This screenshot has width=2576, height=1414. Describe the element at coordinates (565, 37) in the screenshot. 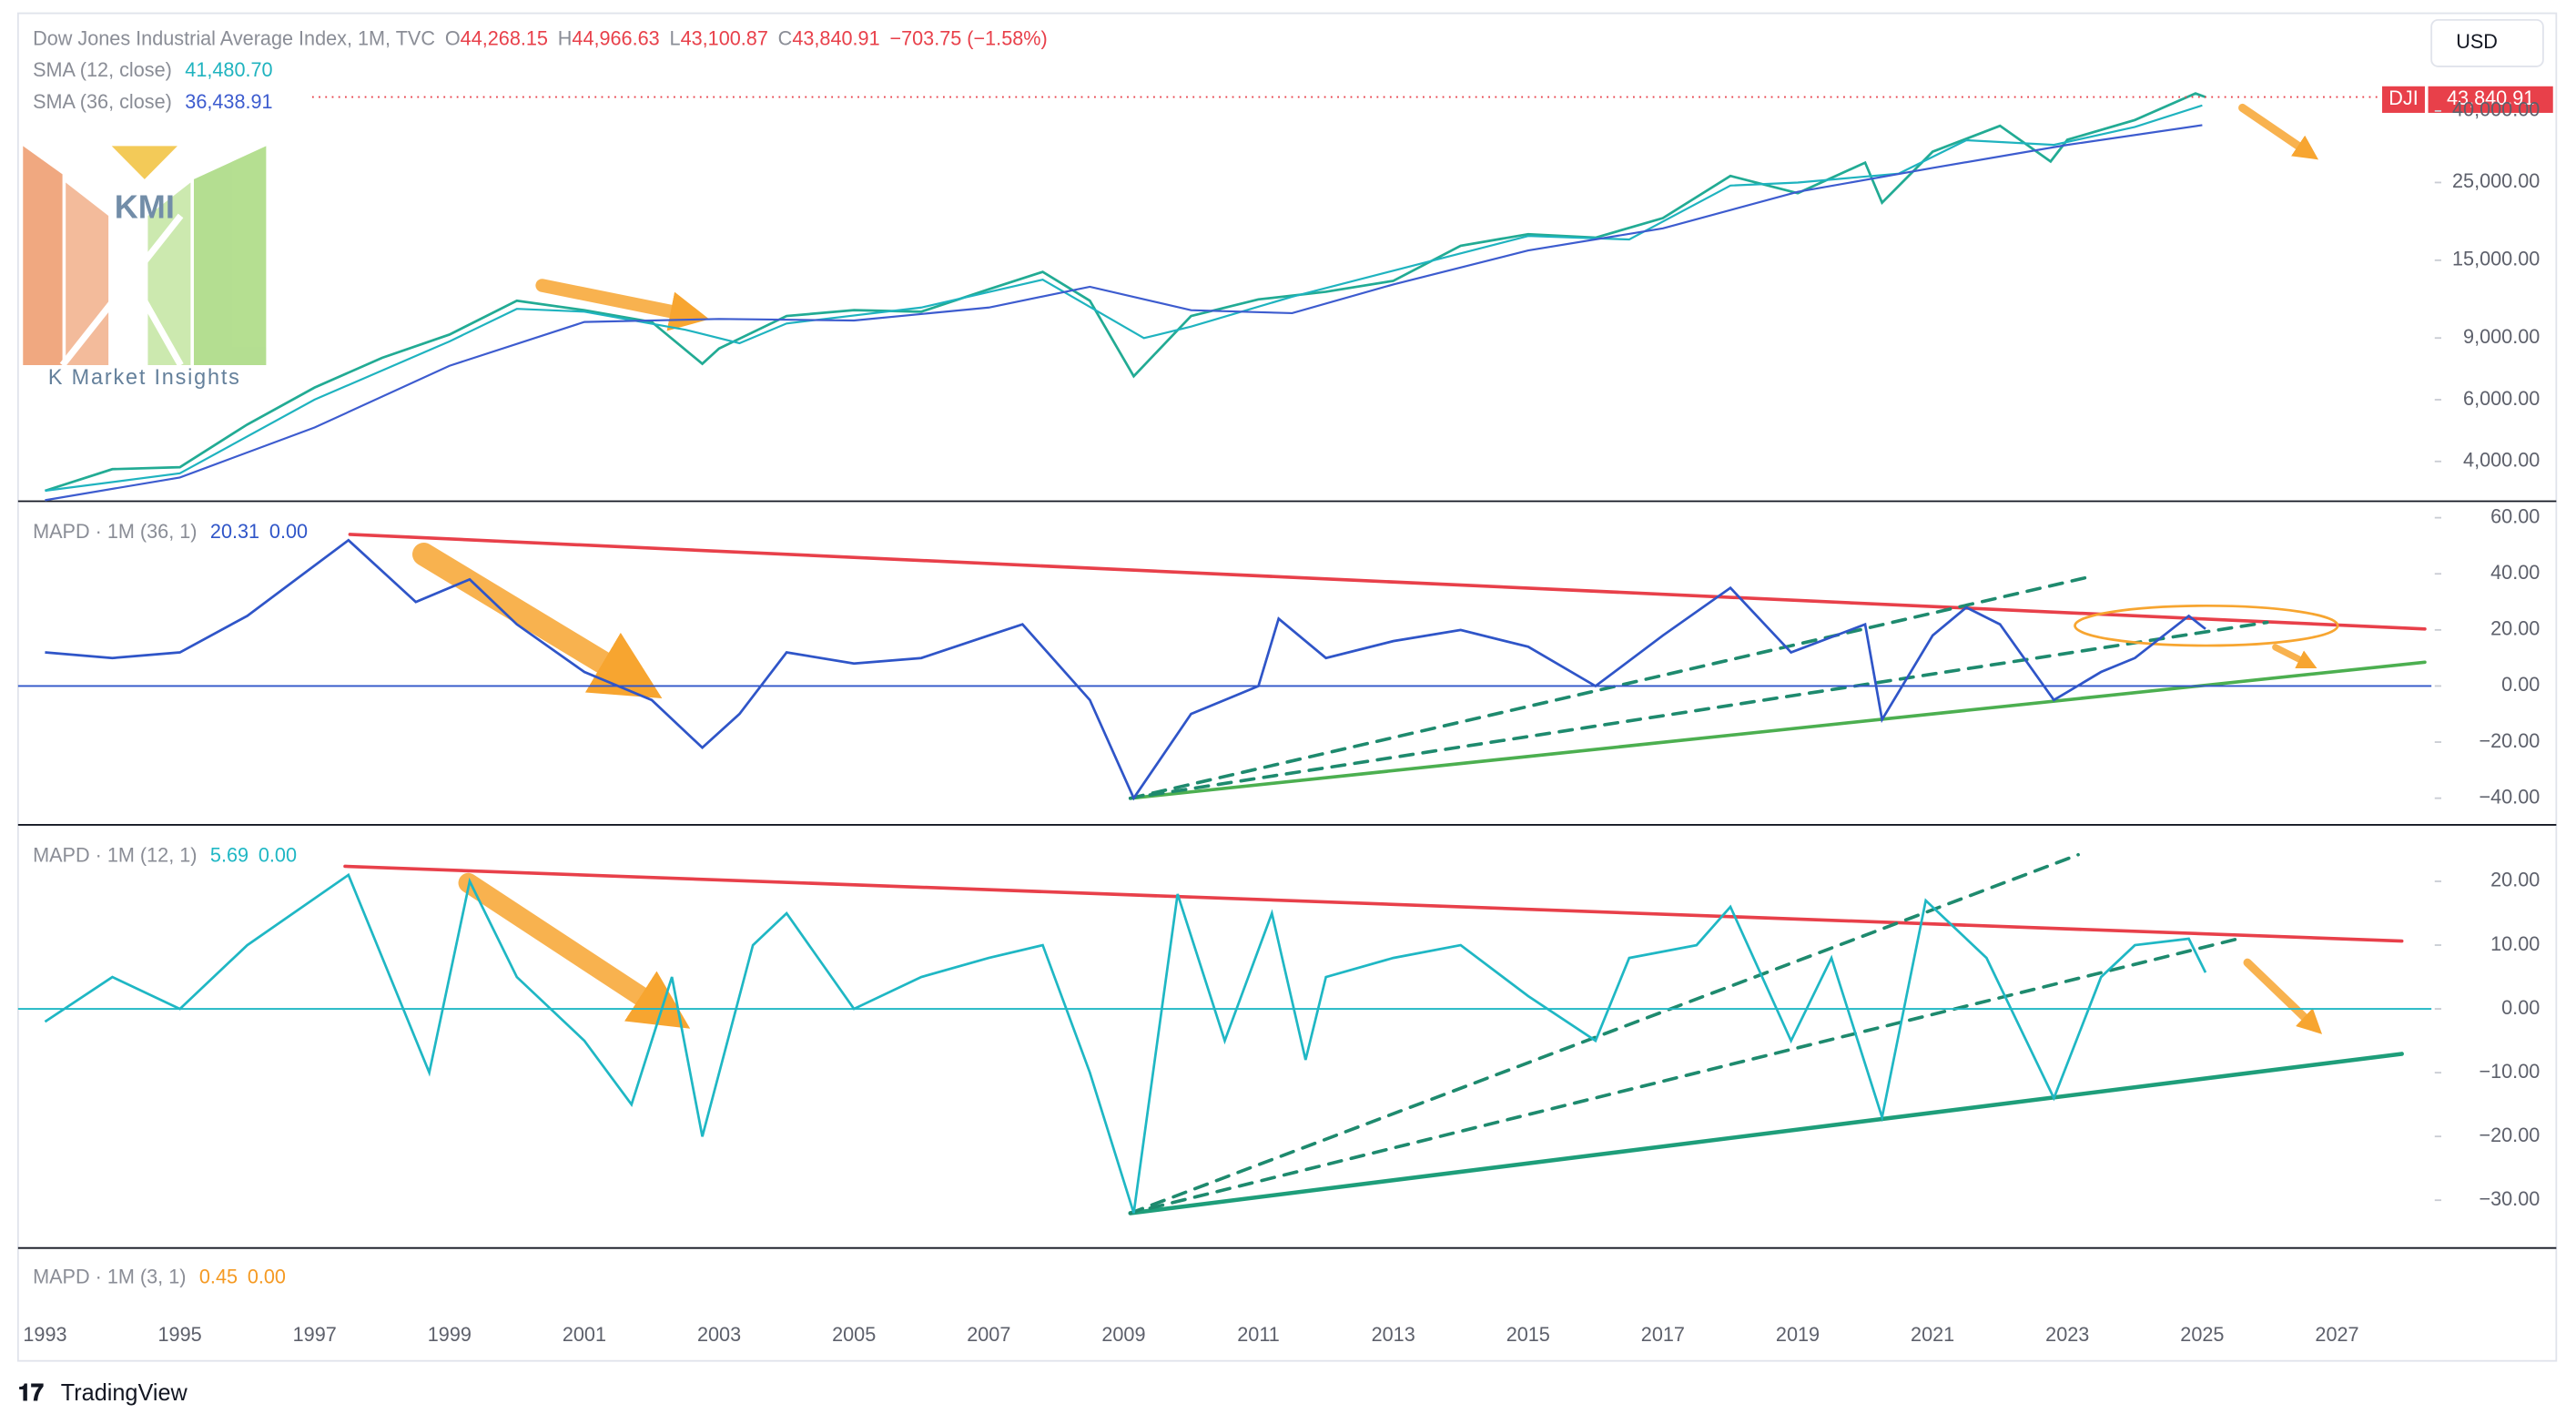

I see `ohlc-key: H` at that location.